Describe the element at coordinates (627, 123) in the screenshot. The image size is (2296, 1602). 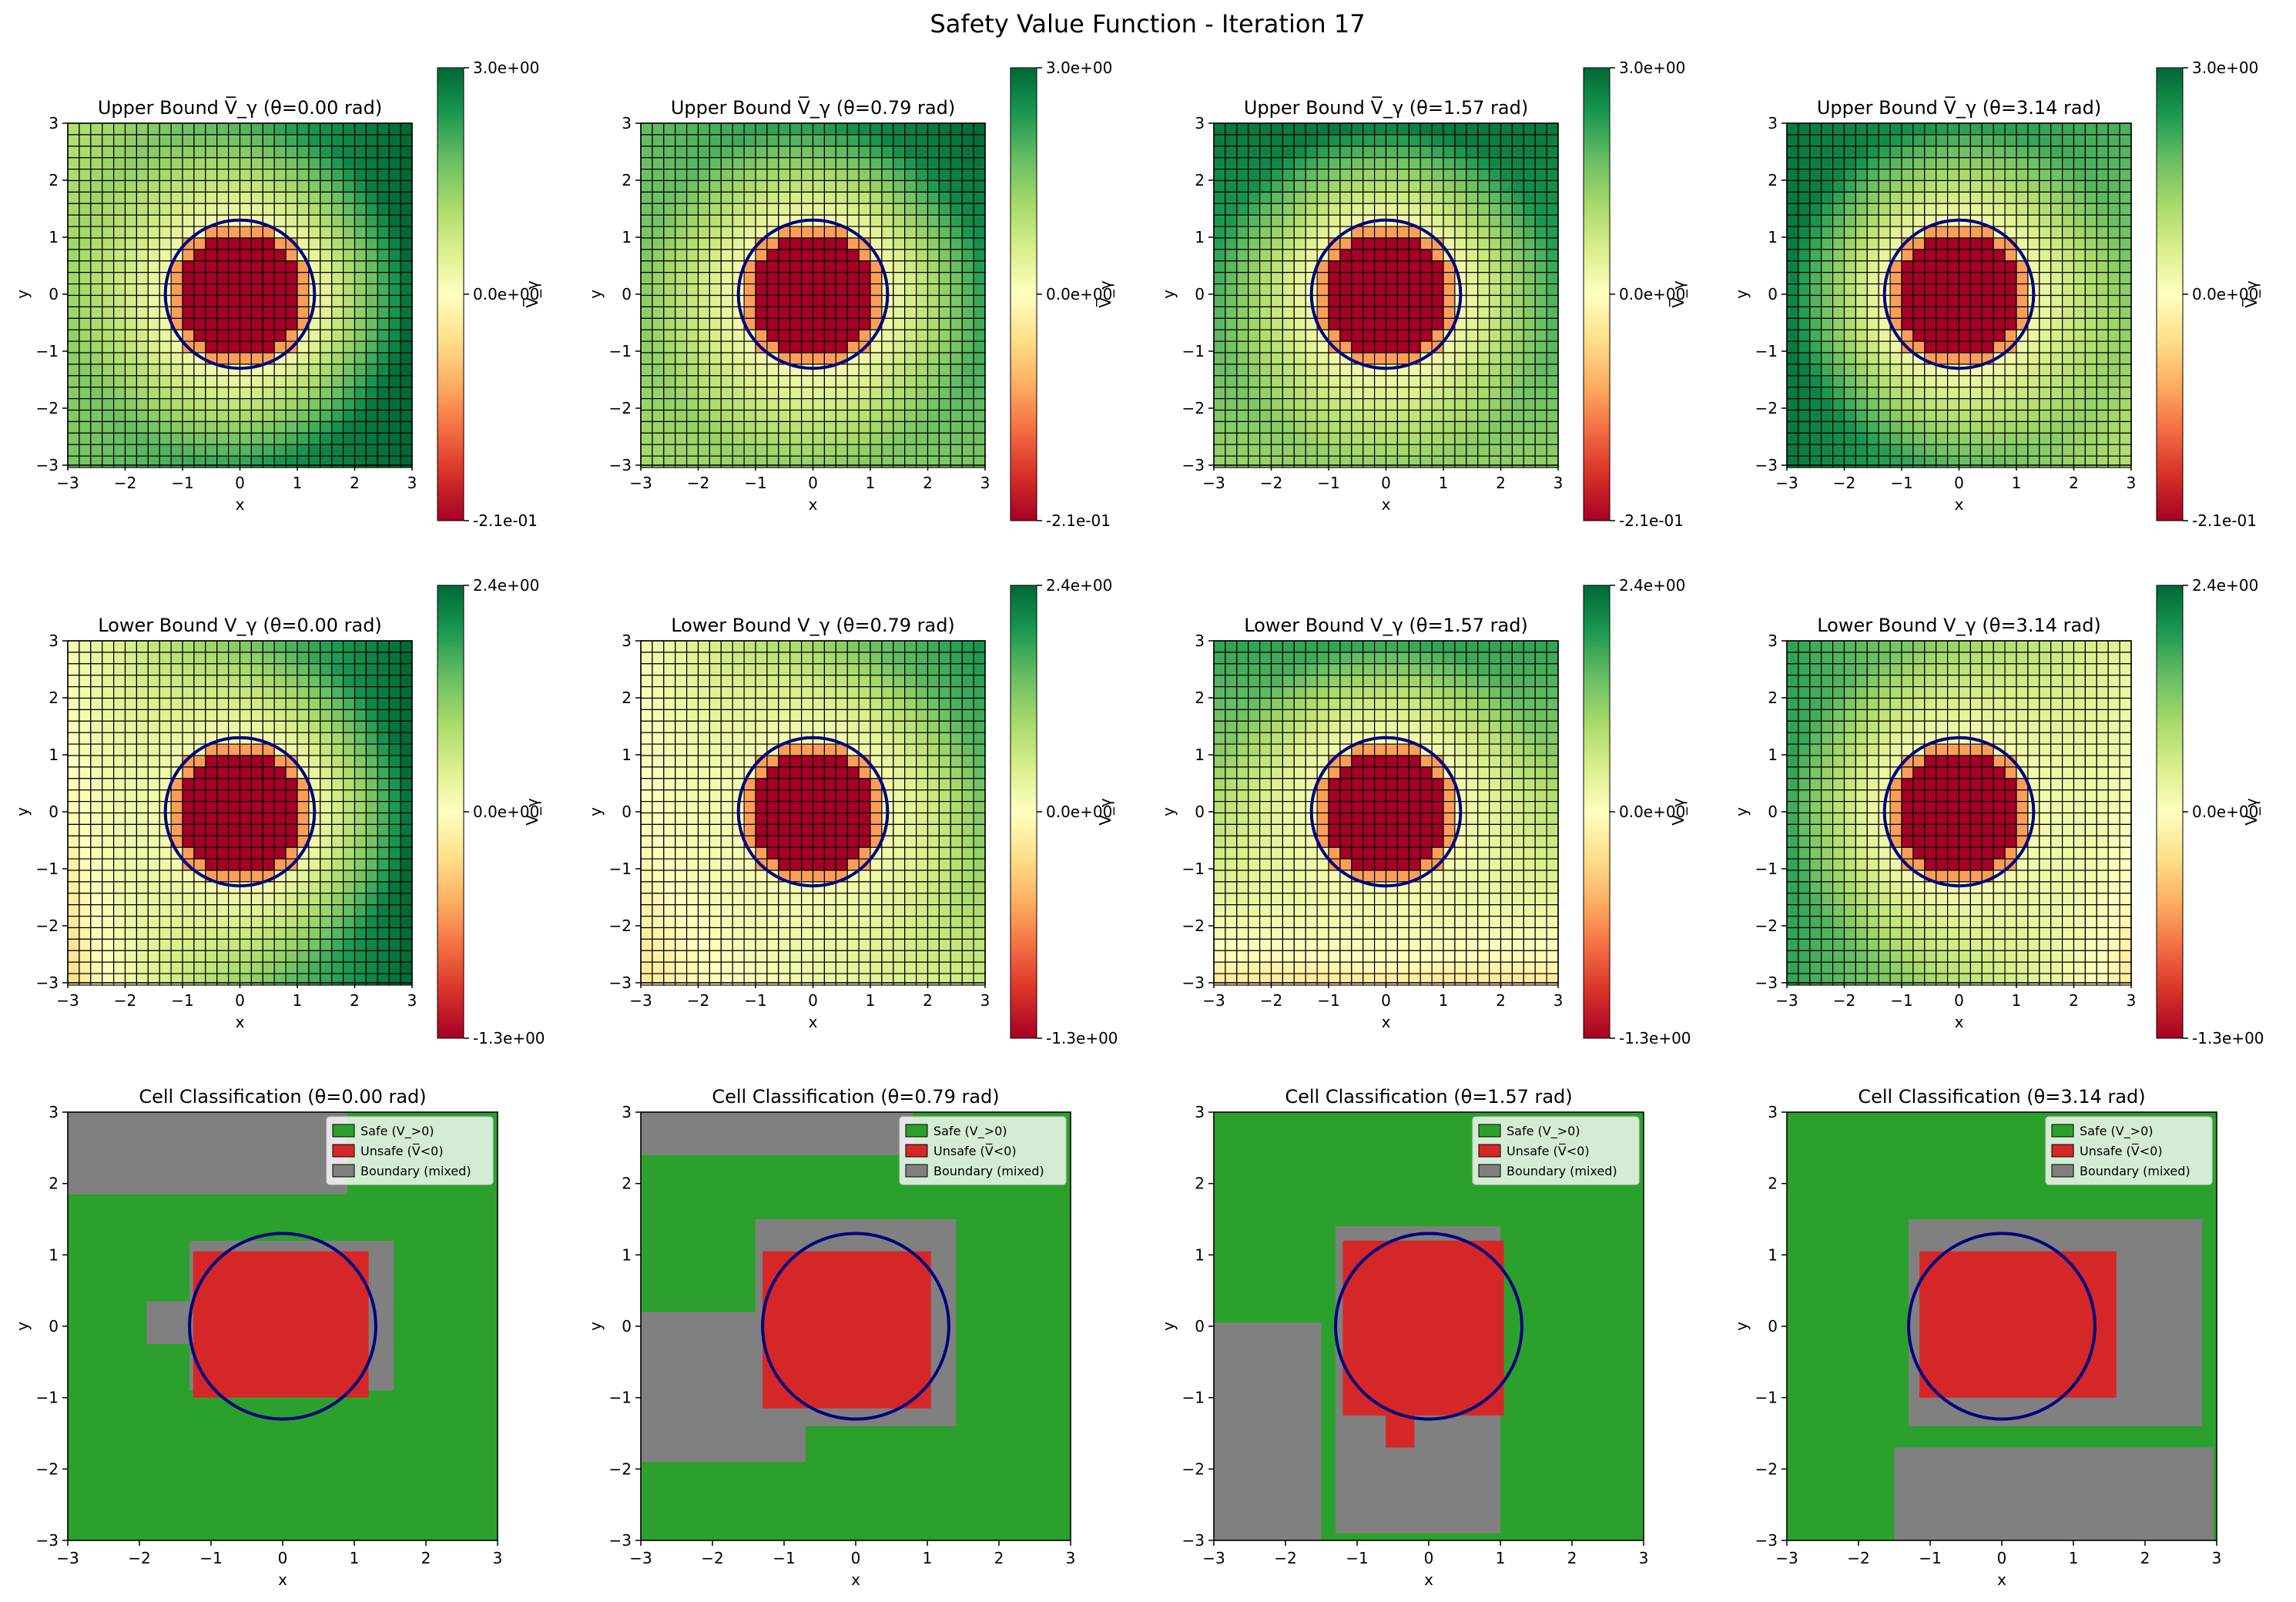
I see `y-tick-label: 3` at that location.